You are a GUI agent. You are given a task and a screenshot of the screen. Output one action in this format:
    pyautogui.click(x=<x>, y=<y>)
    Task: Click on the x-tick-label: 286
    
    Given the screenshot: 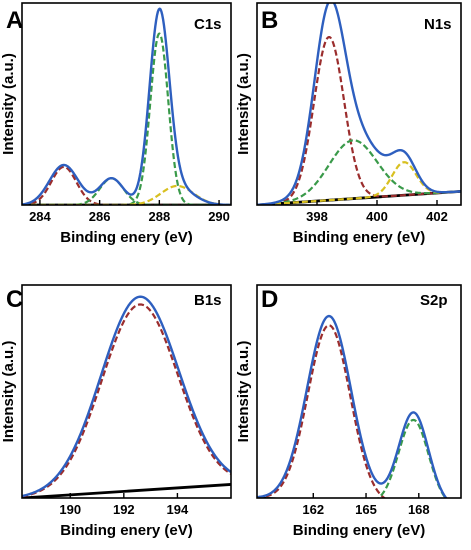 What is the action you would take?
    pyautogui.click(x=100, y=216)
    